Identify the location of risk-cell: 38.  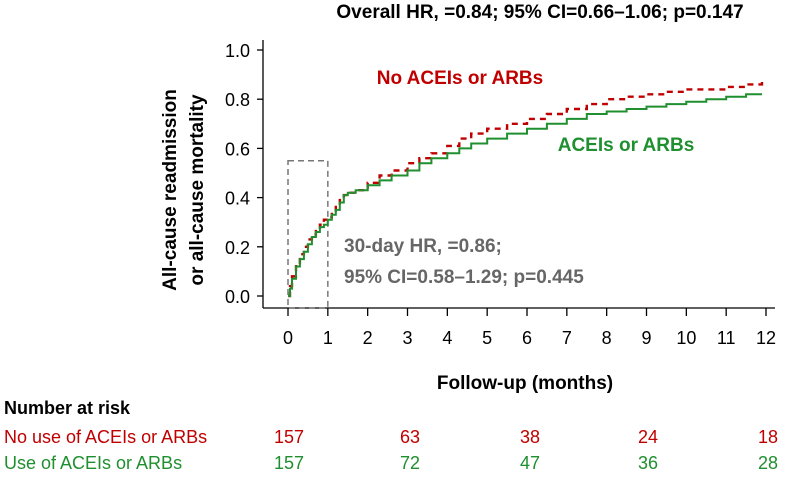
(530, 437).